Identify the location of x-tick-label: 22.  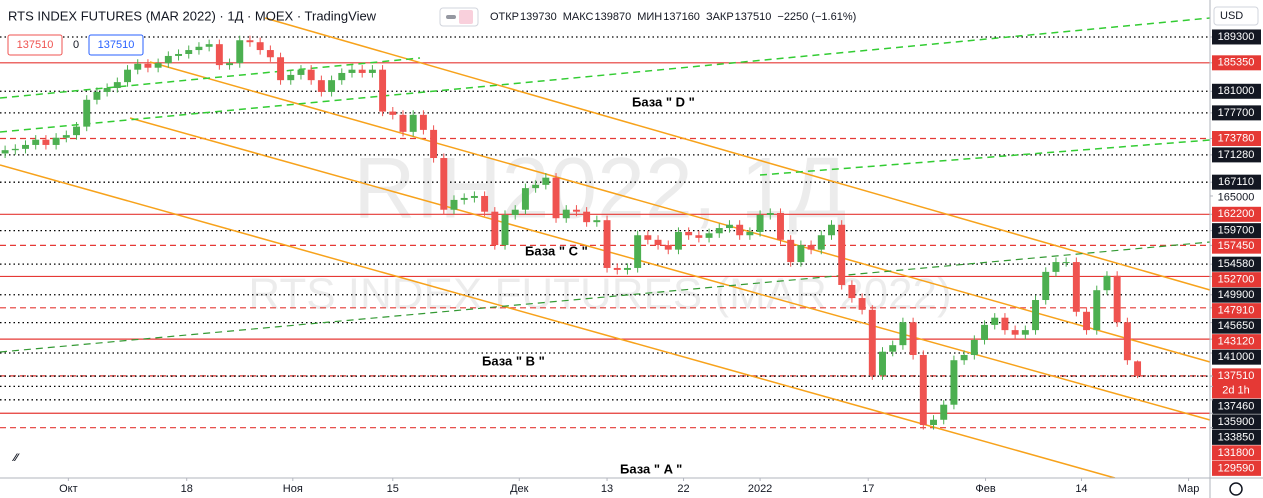
(683, 489).